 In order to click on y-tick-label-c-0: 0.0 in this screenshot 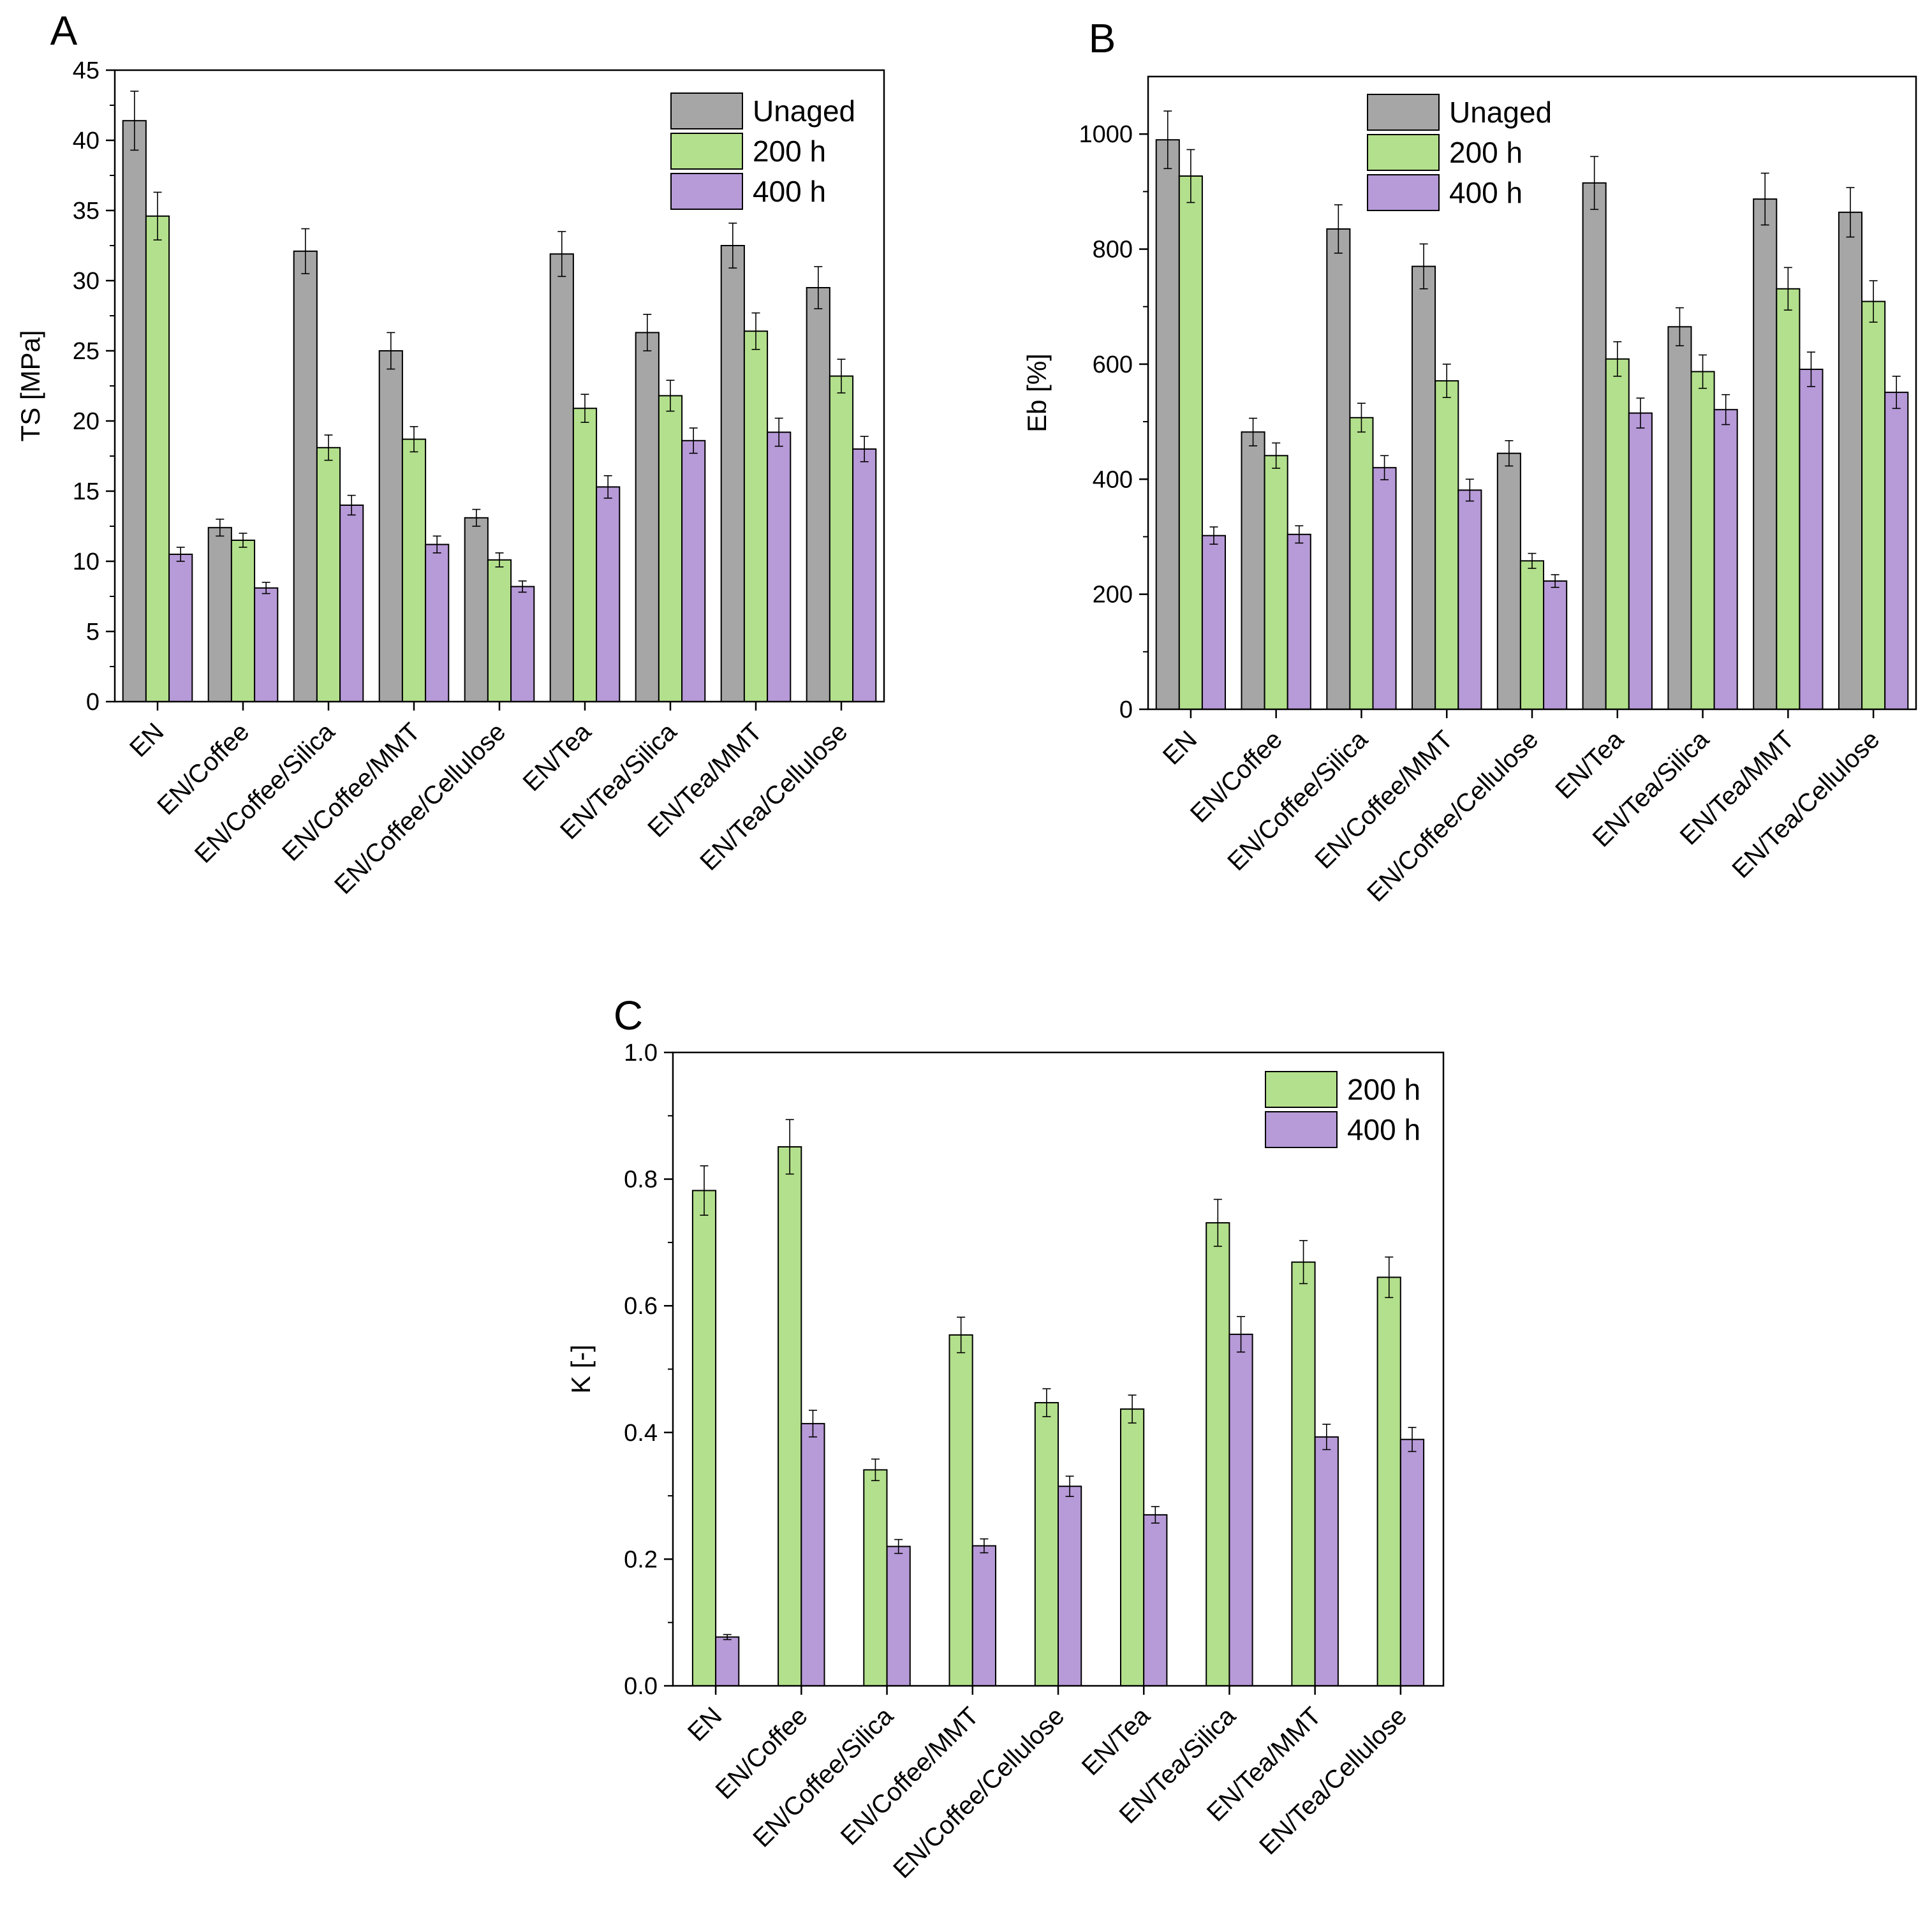, I will do `click(641, 1686)`.